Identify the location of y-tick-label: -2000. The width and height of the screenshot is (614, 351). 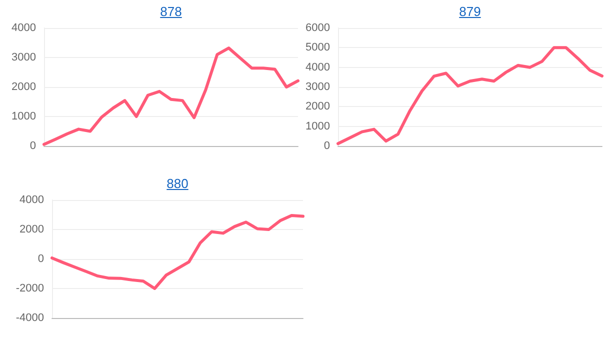
(30, 288).